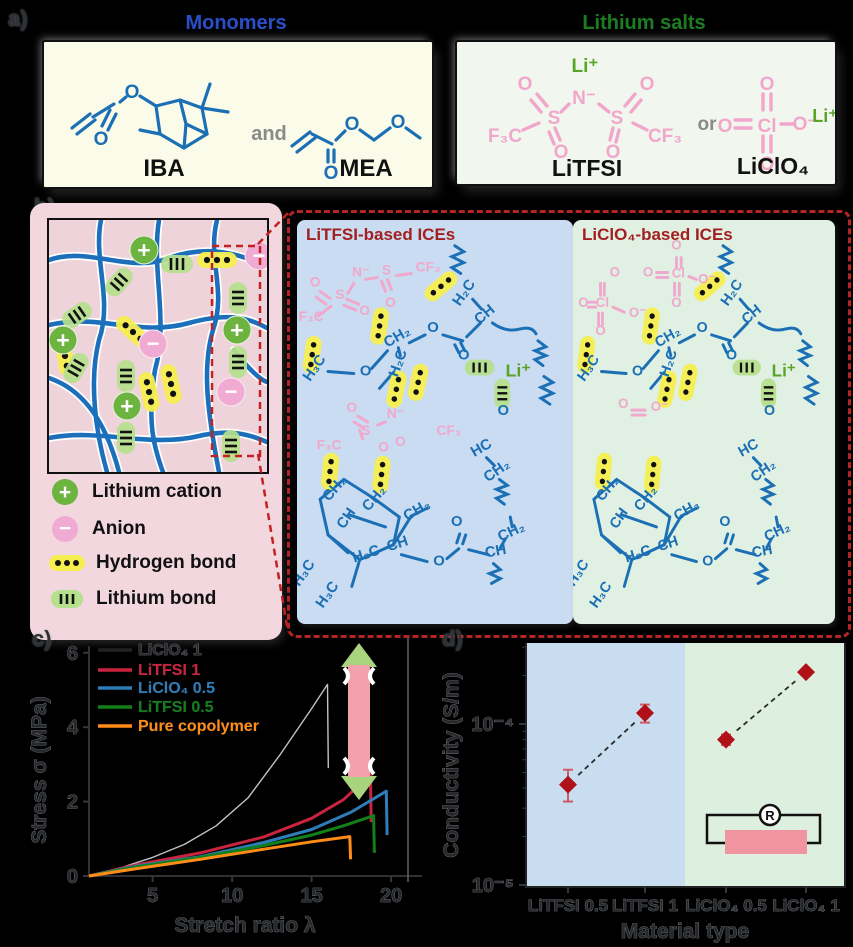  What do you see at coordinates (169, 670) in the screenshot?
I see `legend-entry: LiTFSI 1` at bounding box center [169, 670].